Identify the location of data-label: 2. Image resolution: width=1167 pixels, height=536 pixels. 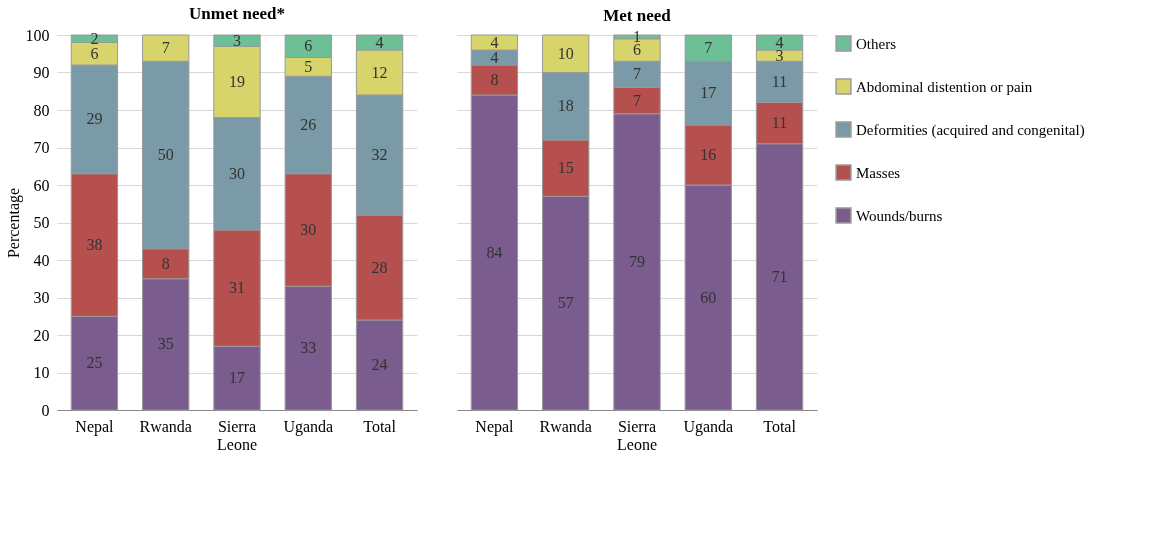
(94, 38).